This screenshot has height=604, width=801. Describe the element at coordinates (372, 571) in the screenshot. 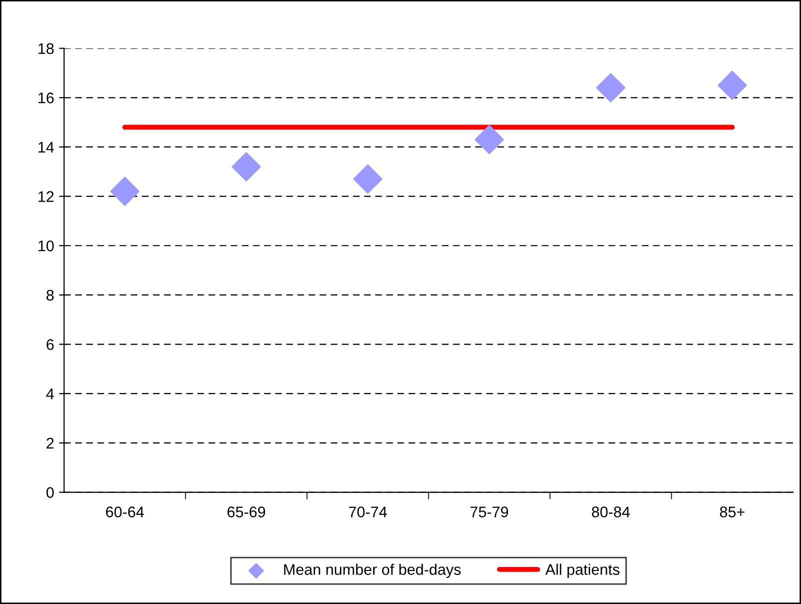

I see `legend-label: Mean number of bed-days` at that location.